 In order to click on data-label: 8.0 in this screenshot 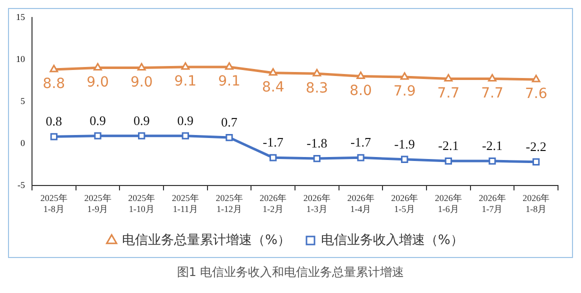, I will do `click(361, 90)`.